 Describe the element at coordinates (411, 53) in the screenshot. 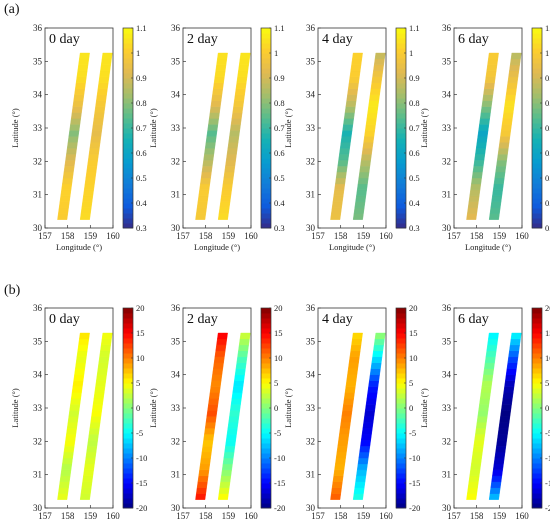

I see `colorbar-tick-label: 1` at that location.